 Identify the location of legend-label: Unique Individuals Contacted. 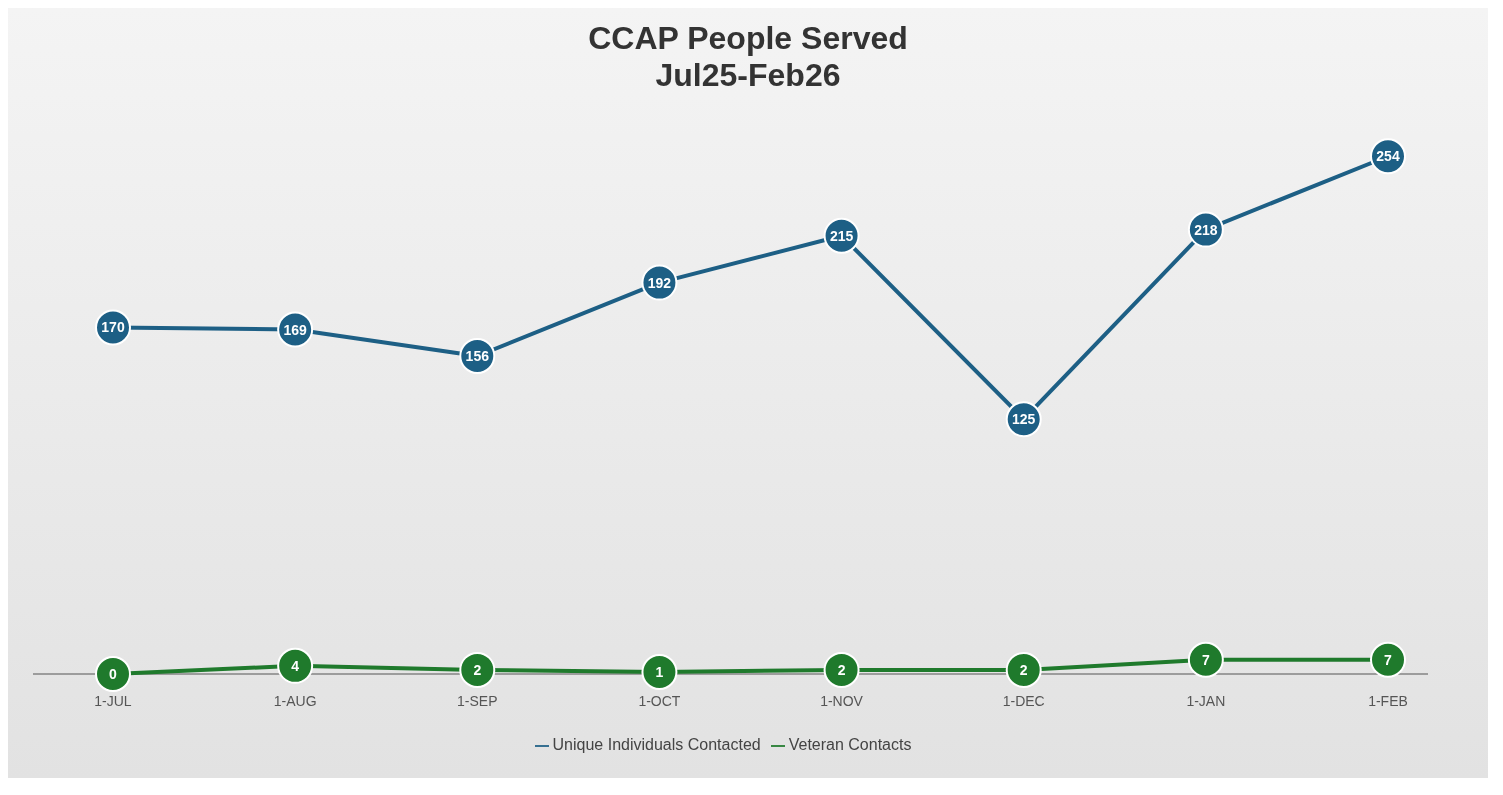
(656, 744).